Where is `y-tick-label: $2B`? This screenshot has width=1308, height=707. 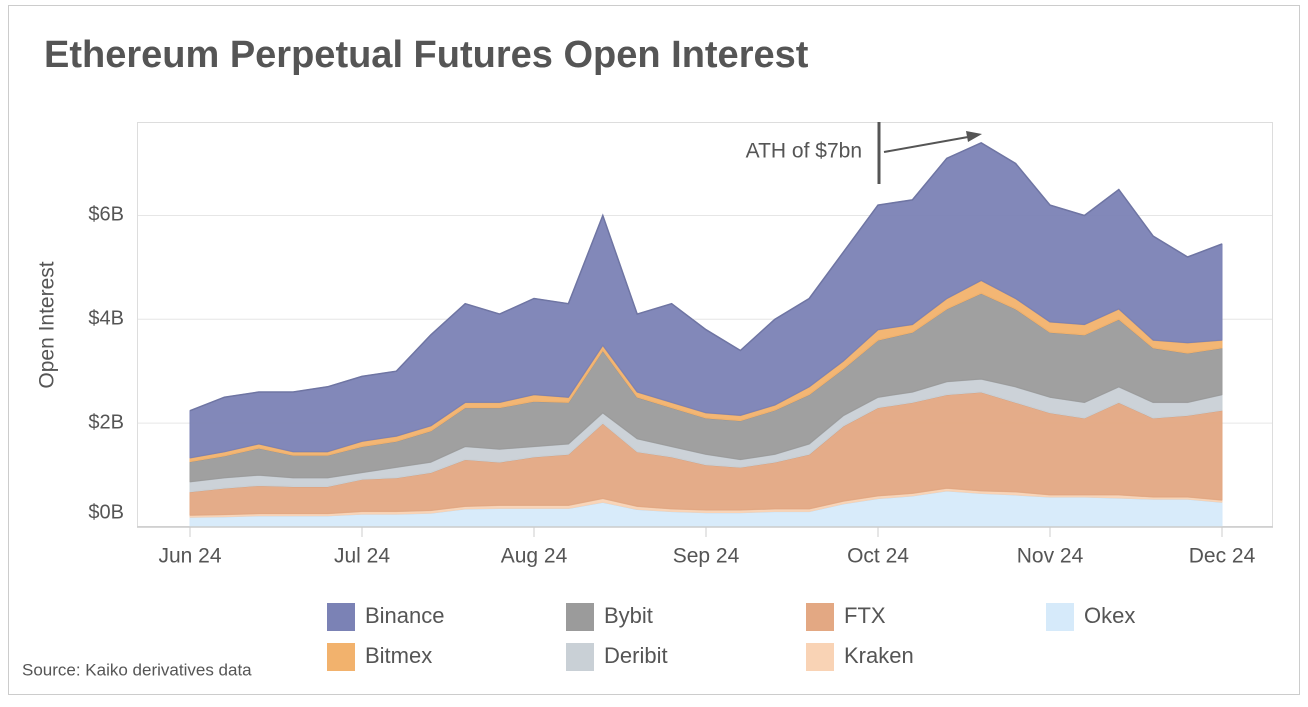 y-tick-label: $2B is located at coordinates (106, 422).